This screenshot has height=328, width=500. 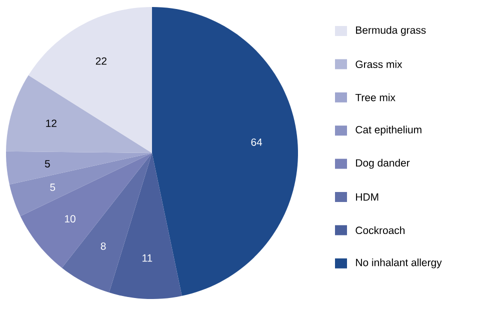 I want to click on legend-label: HDM, so click(x=367, y=197).